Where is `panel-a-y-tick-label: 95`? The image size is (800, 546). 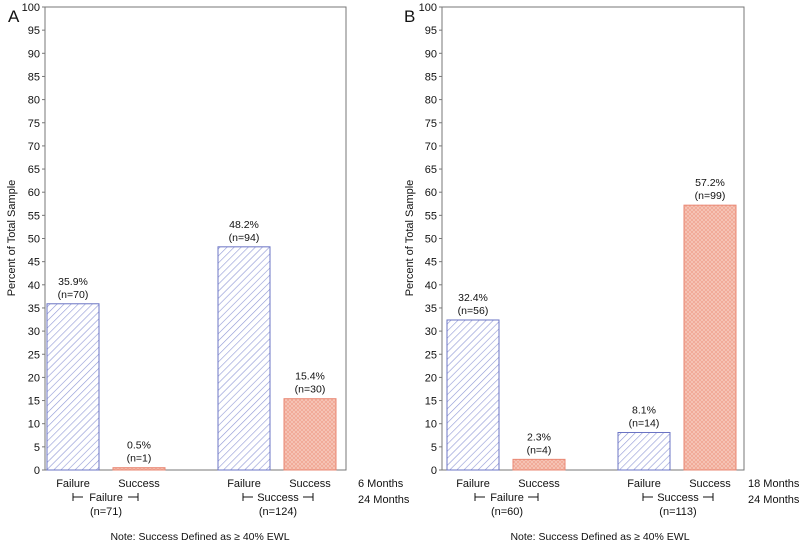
panel-a-y-tick-label: 95 is located at coordinates (34, 31).